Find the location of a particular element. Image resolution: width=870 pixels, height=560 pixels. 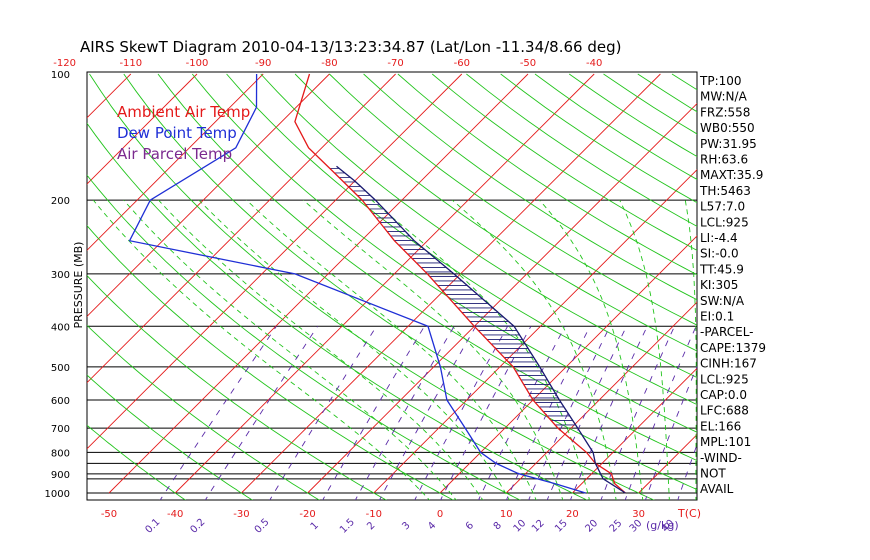

top-temp-tick-label: -50 is located at coordinates (528, 63).